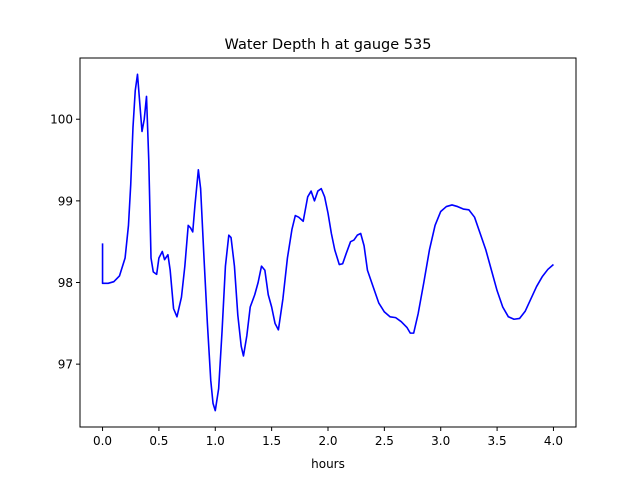  What do you see at coordinates (384, 441) in the screenshot?
I see `x-tick-label: 2.5` at bounding box center [384, 441].